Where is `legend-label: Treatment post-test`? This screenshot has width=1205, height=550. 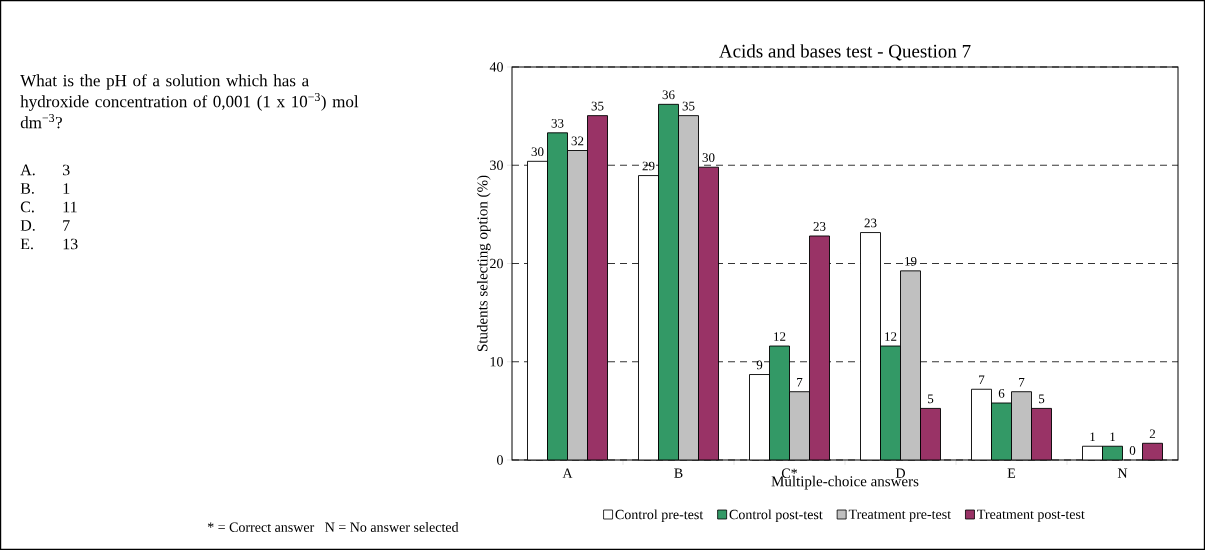
legend-label: Treatment post-test is located at coordinates (1031, 515).